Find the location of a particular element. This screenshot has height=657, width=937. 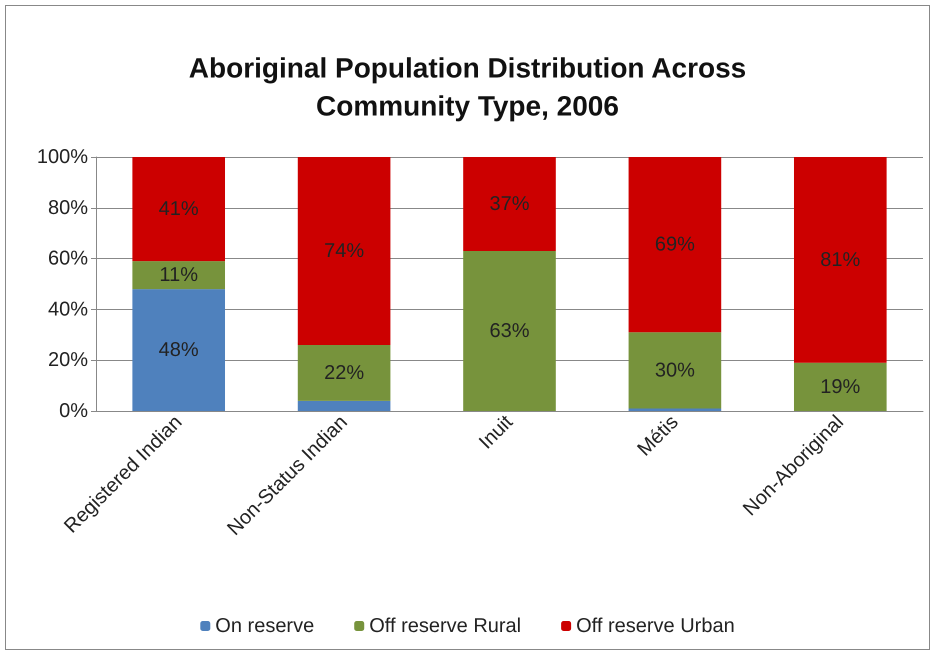

data-label: 37% is located at coordinates (509, 203).